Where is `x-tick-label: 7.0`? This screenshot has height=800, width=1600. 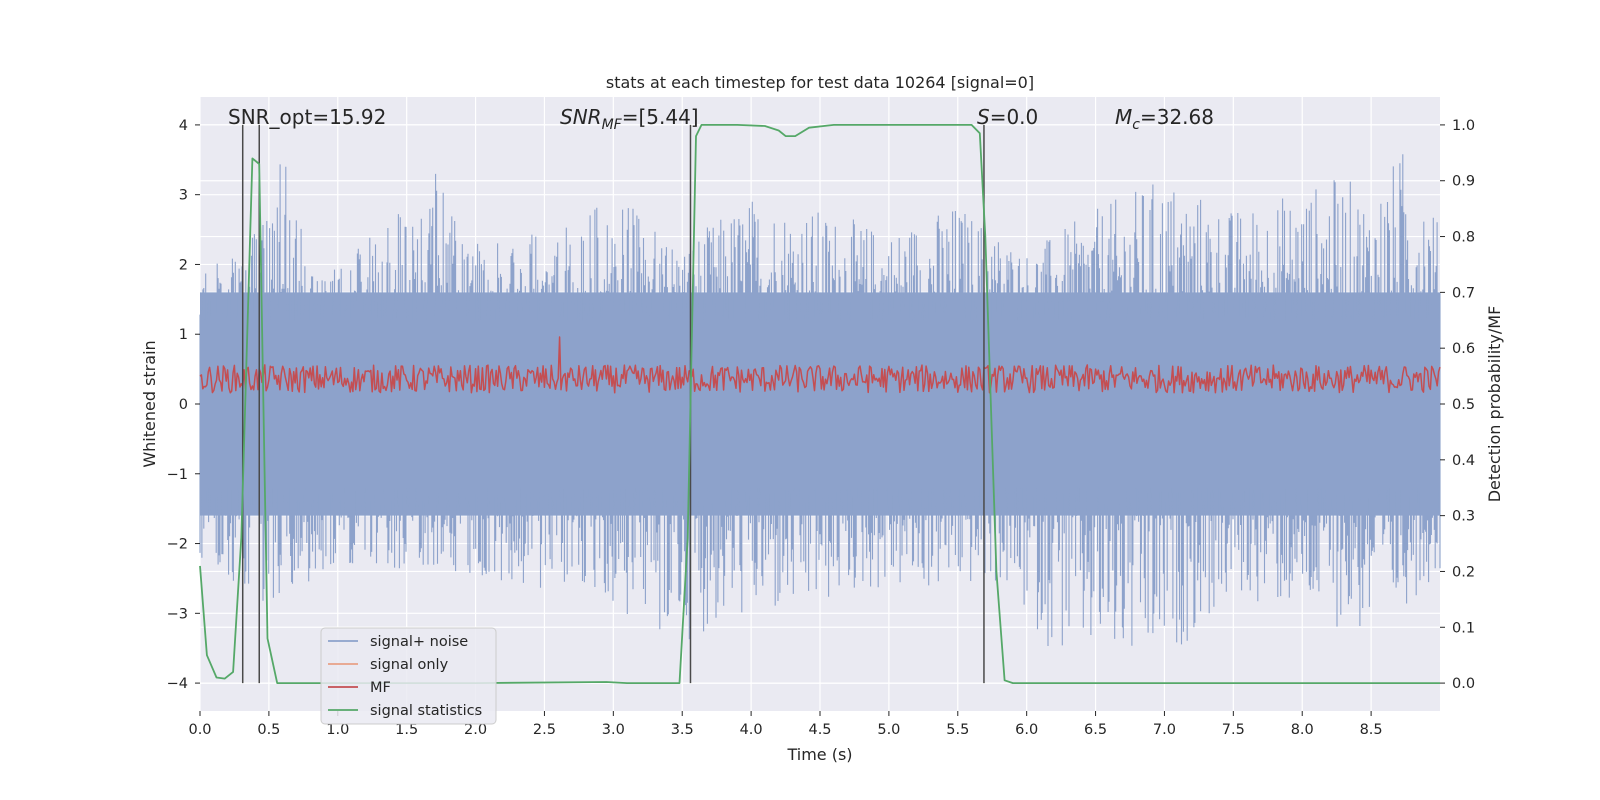
x-tick-label: 7.0 is located at coordinates (1164, 730).